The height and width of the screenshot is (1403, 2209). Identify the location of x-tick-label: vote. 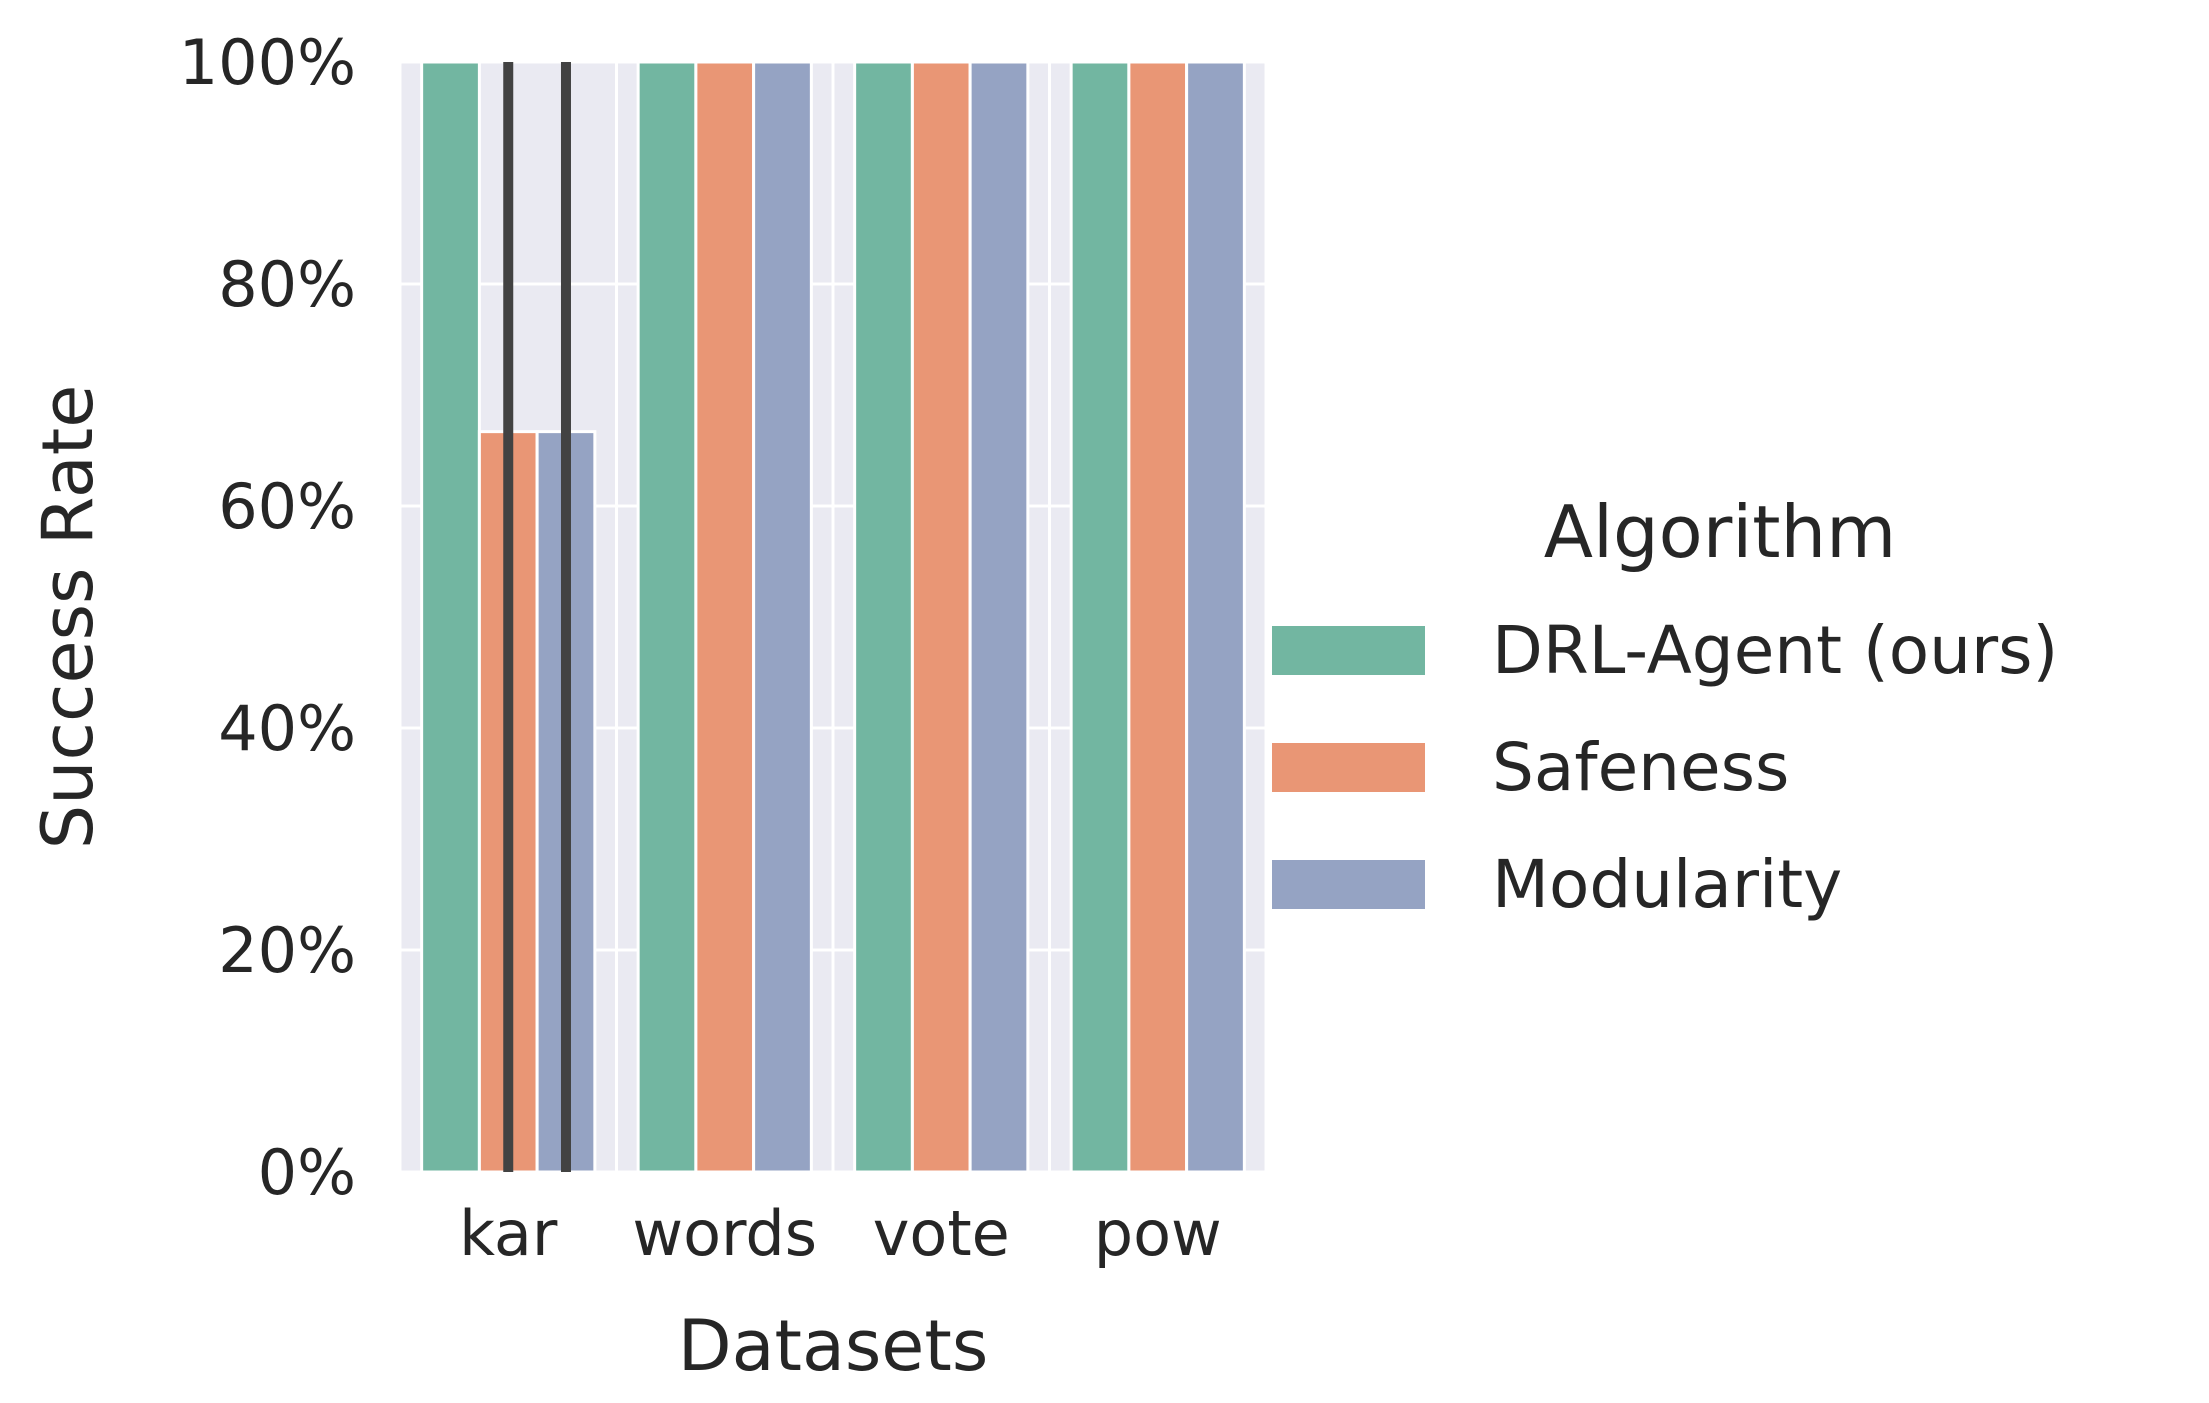
(941, 1233).